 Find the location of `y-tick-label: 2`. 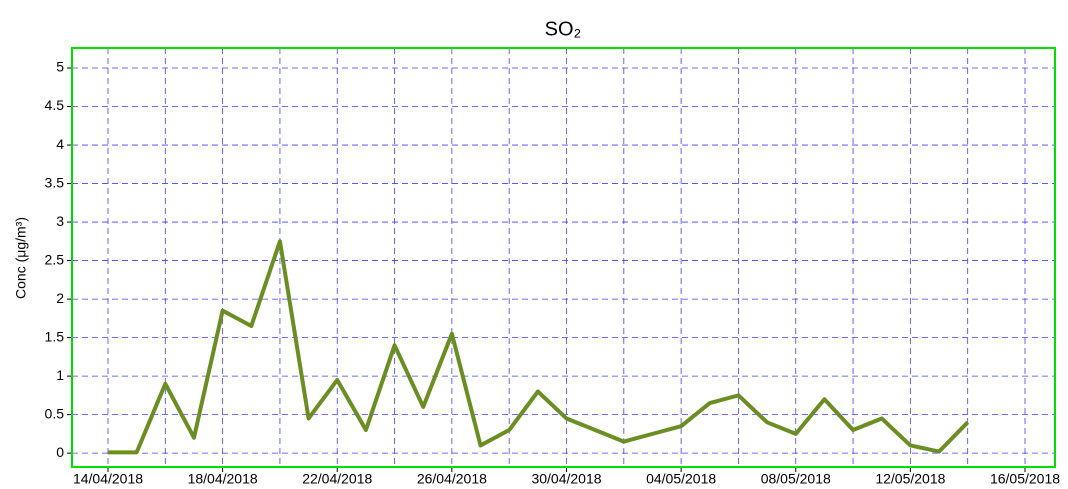

y-tick-label: 2 is located at coordinates (60, 298).